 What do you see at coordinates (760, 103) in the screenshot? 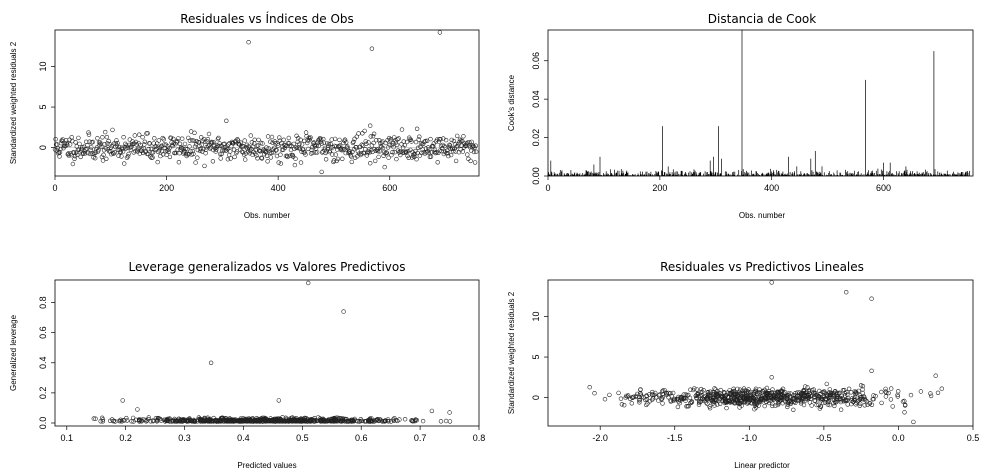
I see `plot-frame` at bounding box center [760, 103].